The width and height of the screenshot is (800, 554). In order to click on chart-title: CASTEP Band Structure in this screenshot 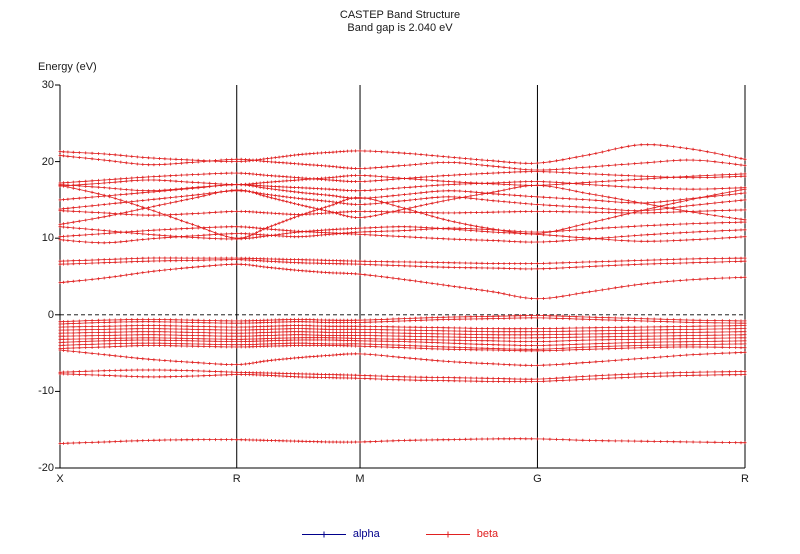, I will do `click(400, 15)`.